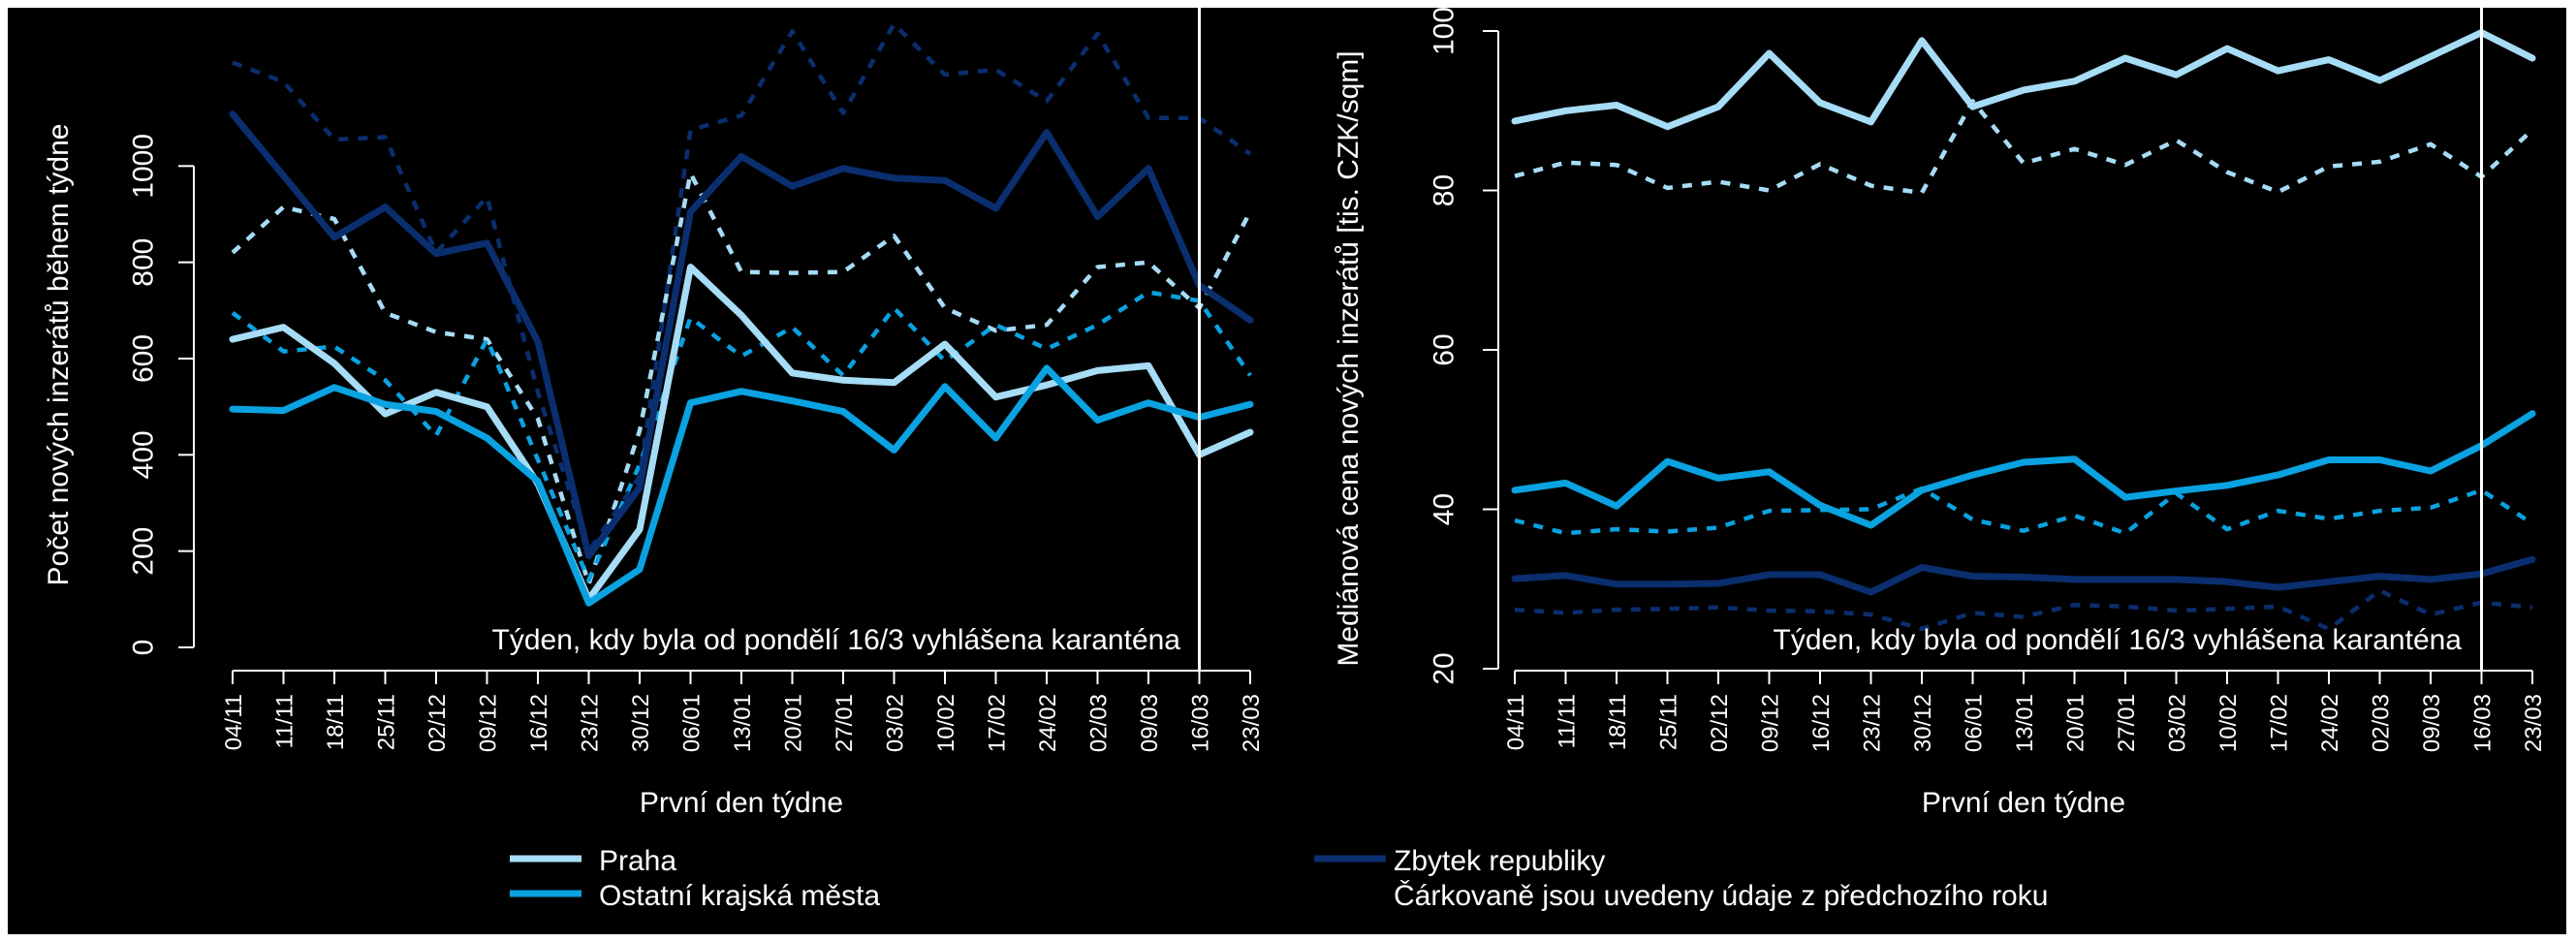  Describe the element at coordinates (2330, 723) in the screenshot. I see `right-x-tick-label: 24/02` at that location.